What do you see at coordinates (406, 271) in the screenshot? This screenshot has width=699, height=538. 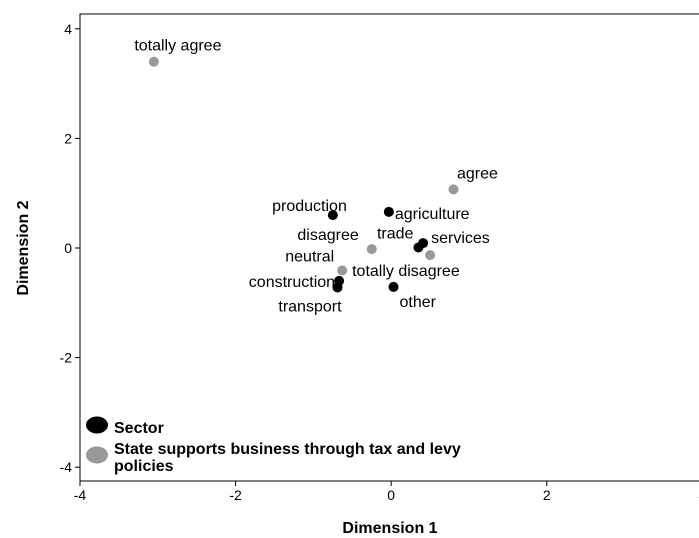 I see `point-label: totally disagree` at bounding box center [406, 271].